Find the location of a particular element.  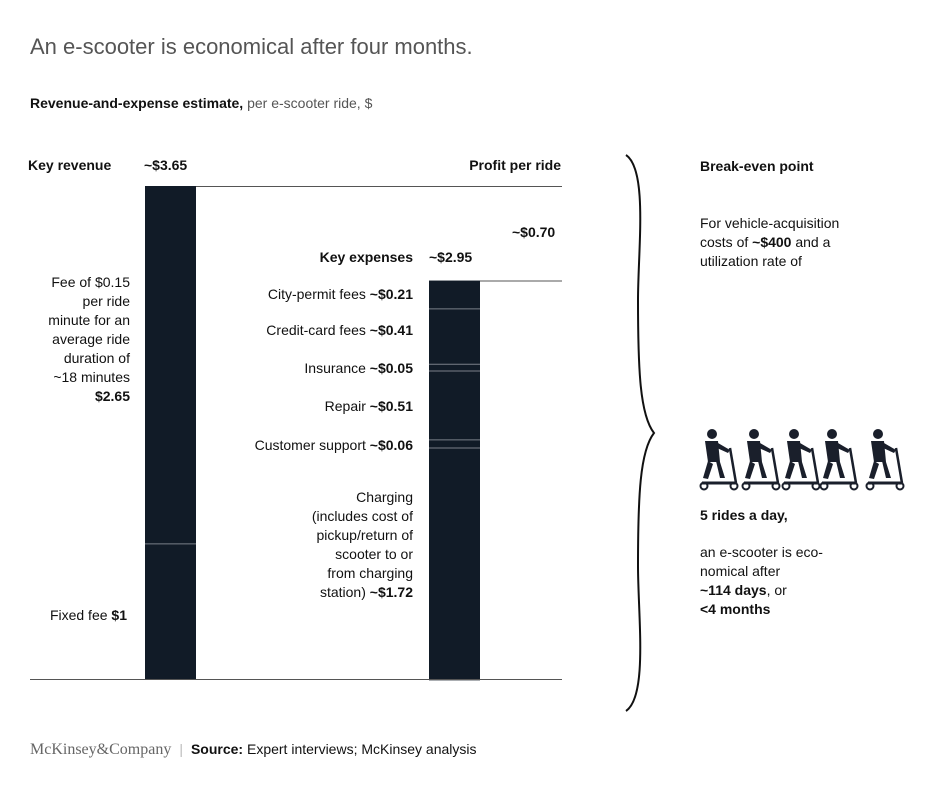

rev-line-4: average ride is located at coordinates (91, 339).